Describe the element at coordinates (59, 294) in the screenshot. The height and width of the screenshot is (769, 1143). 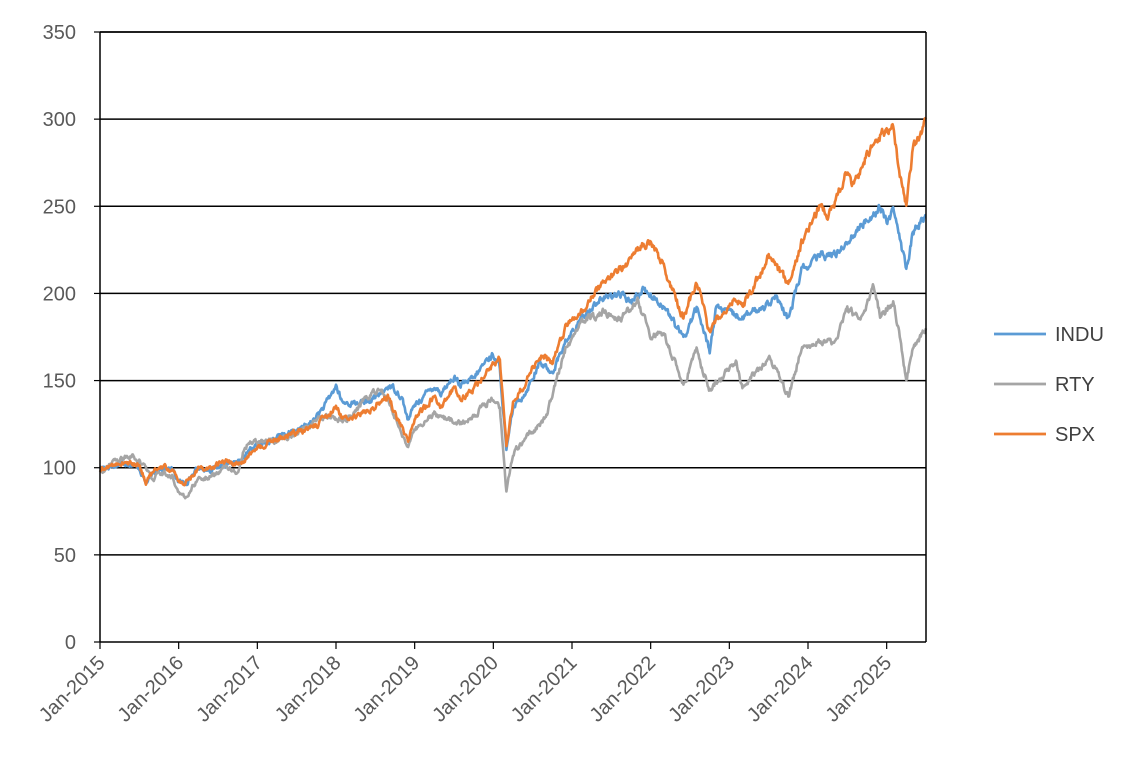
I see `y-tick-label: 200` at that location.